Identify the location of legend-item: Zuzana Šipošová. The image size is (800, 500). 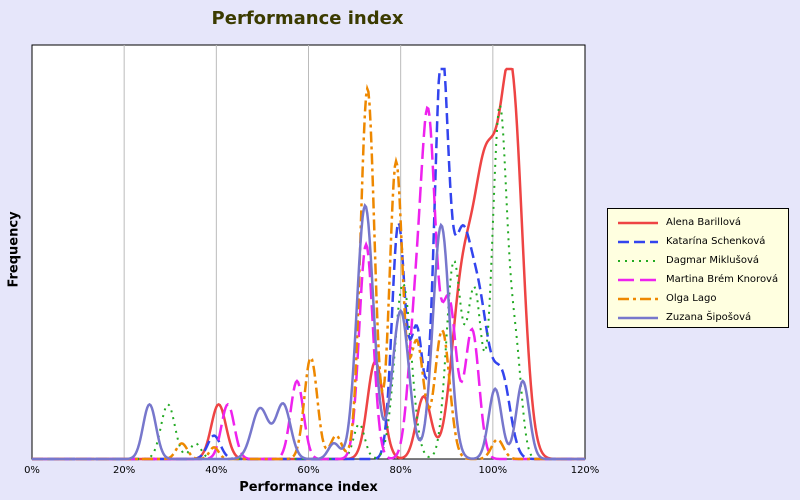
(698, 317).